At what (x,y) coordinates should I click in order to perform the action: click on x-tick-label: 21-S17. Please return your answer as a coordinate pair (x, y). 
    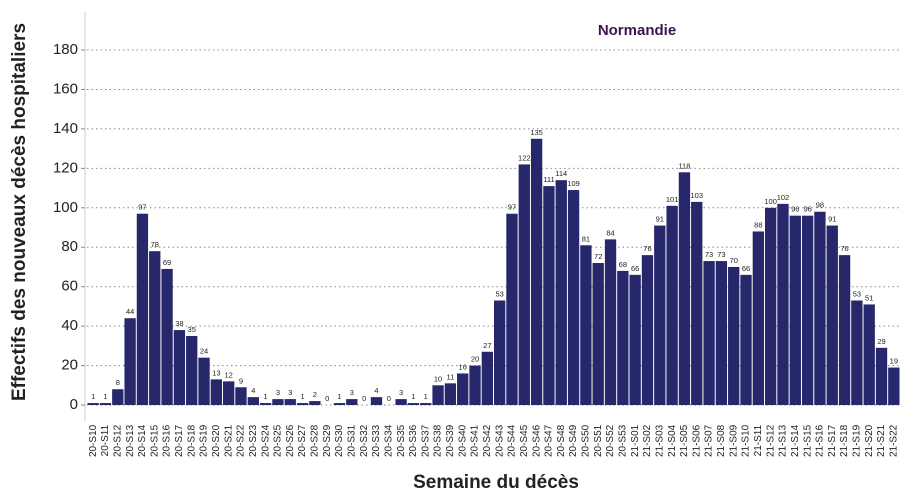
    Looking at the image, I should click on (832, 440).